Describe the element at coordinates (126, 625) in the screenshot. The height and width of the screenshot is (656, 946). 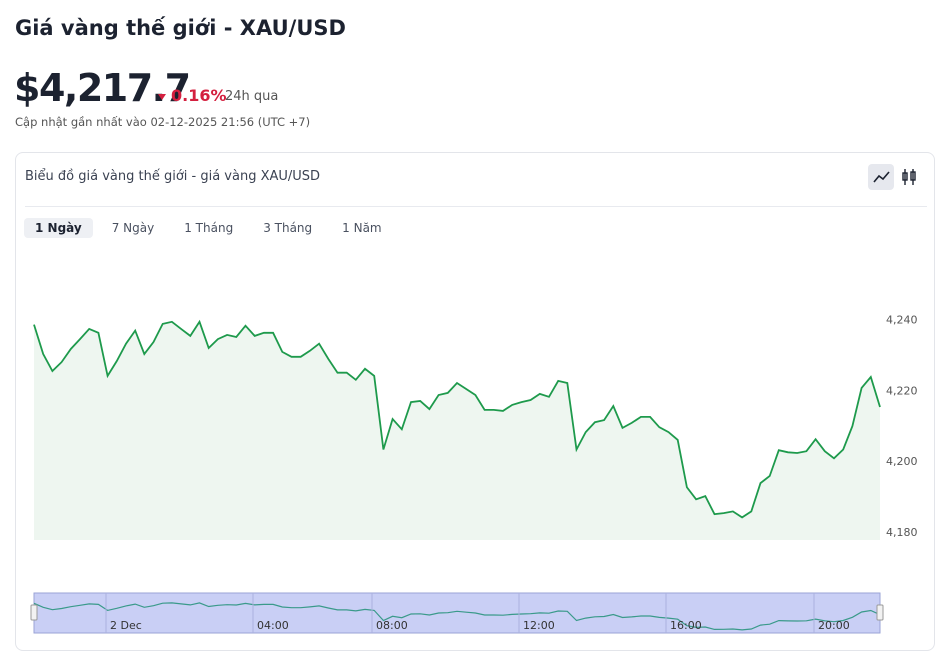
I see `navigator-label: 2 Dec` at that location.